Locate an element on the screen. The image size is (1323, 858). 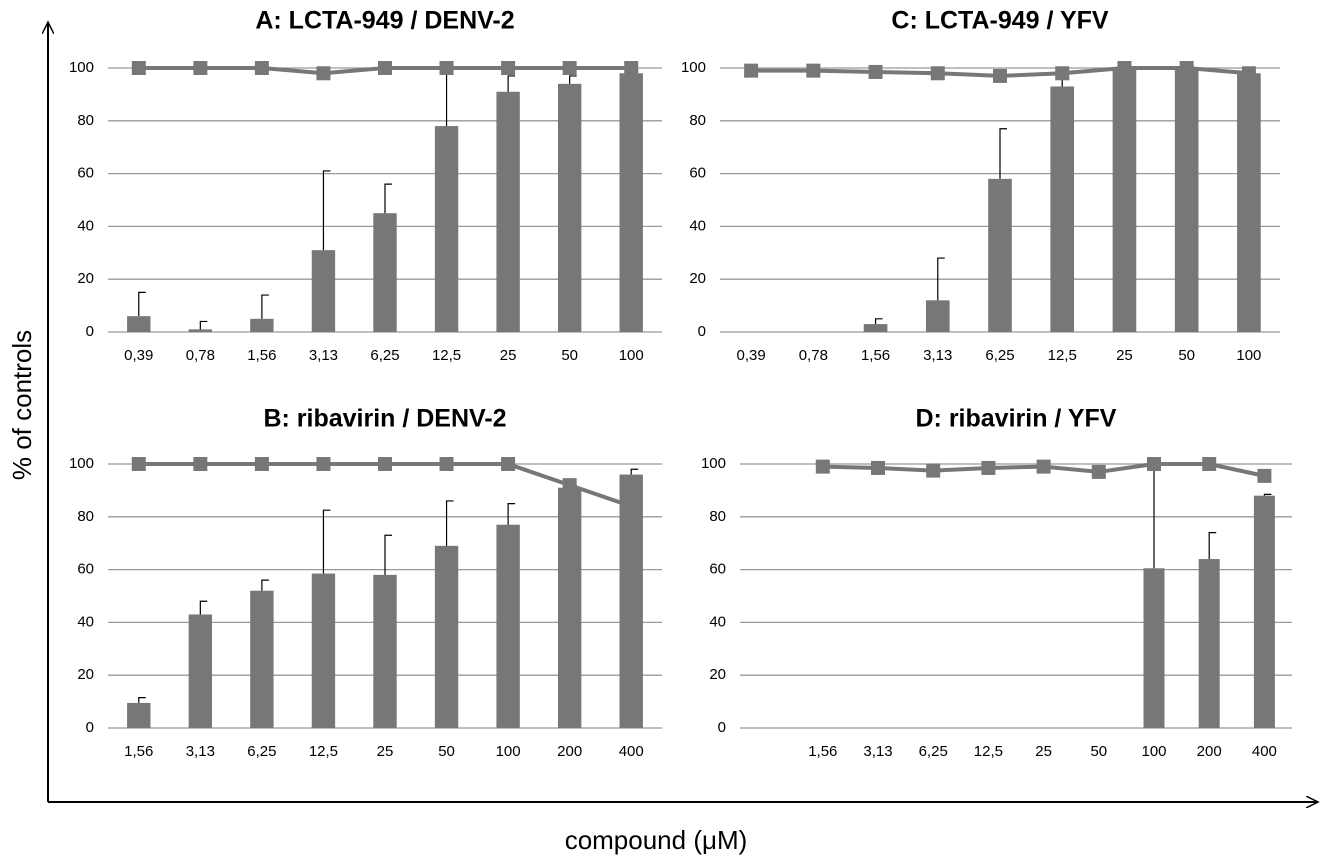
chart-title: D: ribavirin / YFV is located at coordinates (1016, 419).